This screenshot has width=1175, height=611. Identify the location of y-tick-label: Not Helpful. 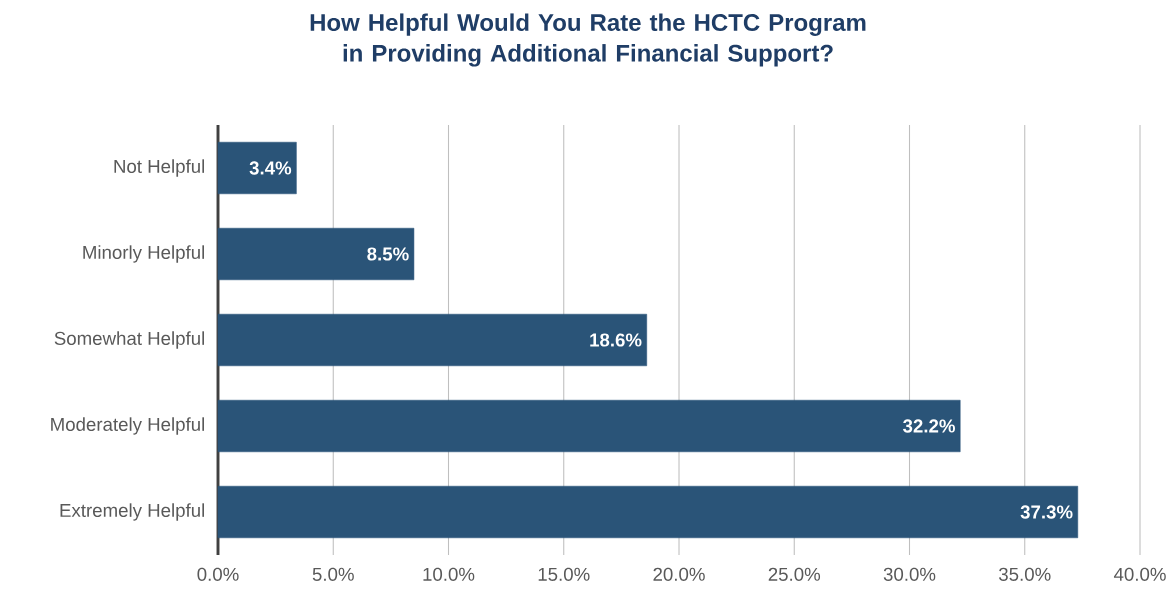
(159, 168).